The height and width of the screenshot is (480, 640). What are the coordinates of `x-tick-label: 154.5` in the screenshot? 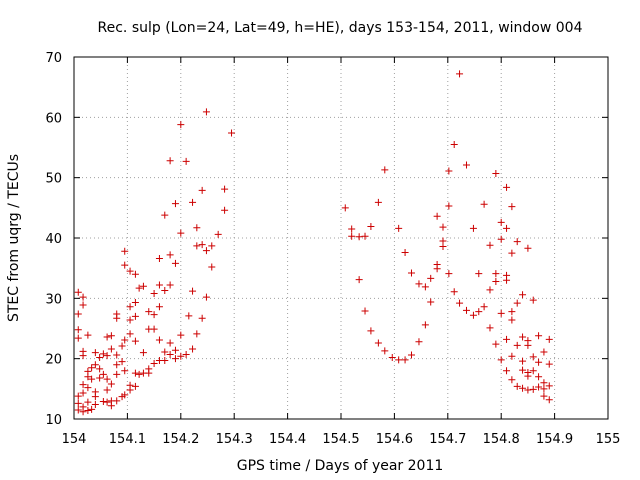 It's located at (340, 439).